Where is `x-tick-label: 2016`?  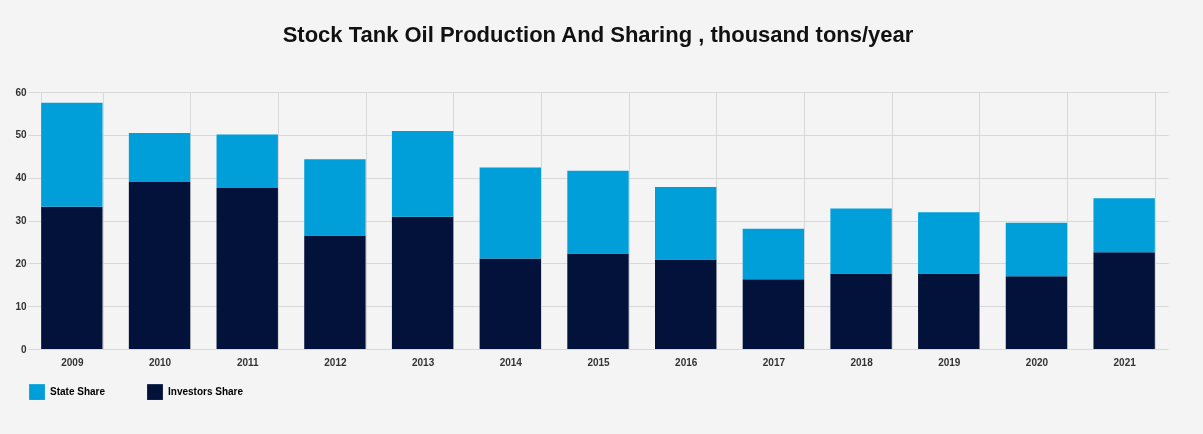 x-tick-label: 2016 is located at coordinates (686, 362).